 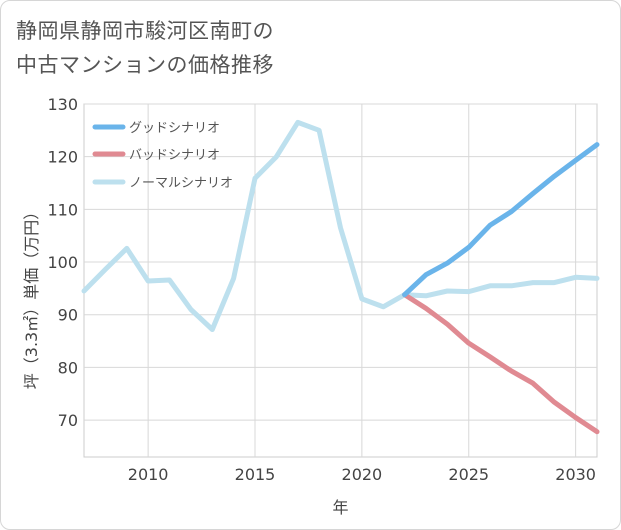 What do you see at coordinates (255, 474) in the screenshot?
I see `x-tick-label-2015: 2015` at bounding box center [255, 474].